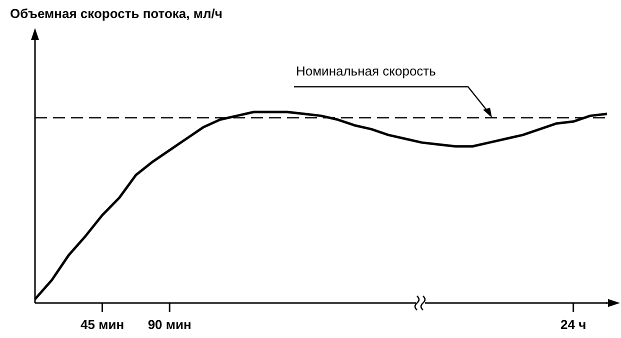 The image size is (621, 338). Describe the element at coordinates (116, 13) in the screenshot. I see `text: Объемная скорость потока, мл/ч` at that location.